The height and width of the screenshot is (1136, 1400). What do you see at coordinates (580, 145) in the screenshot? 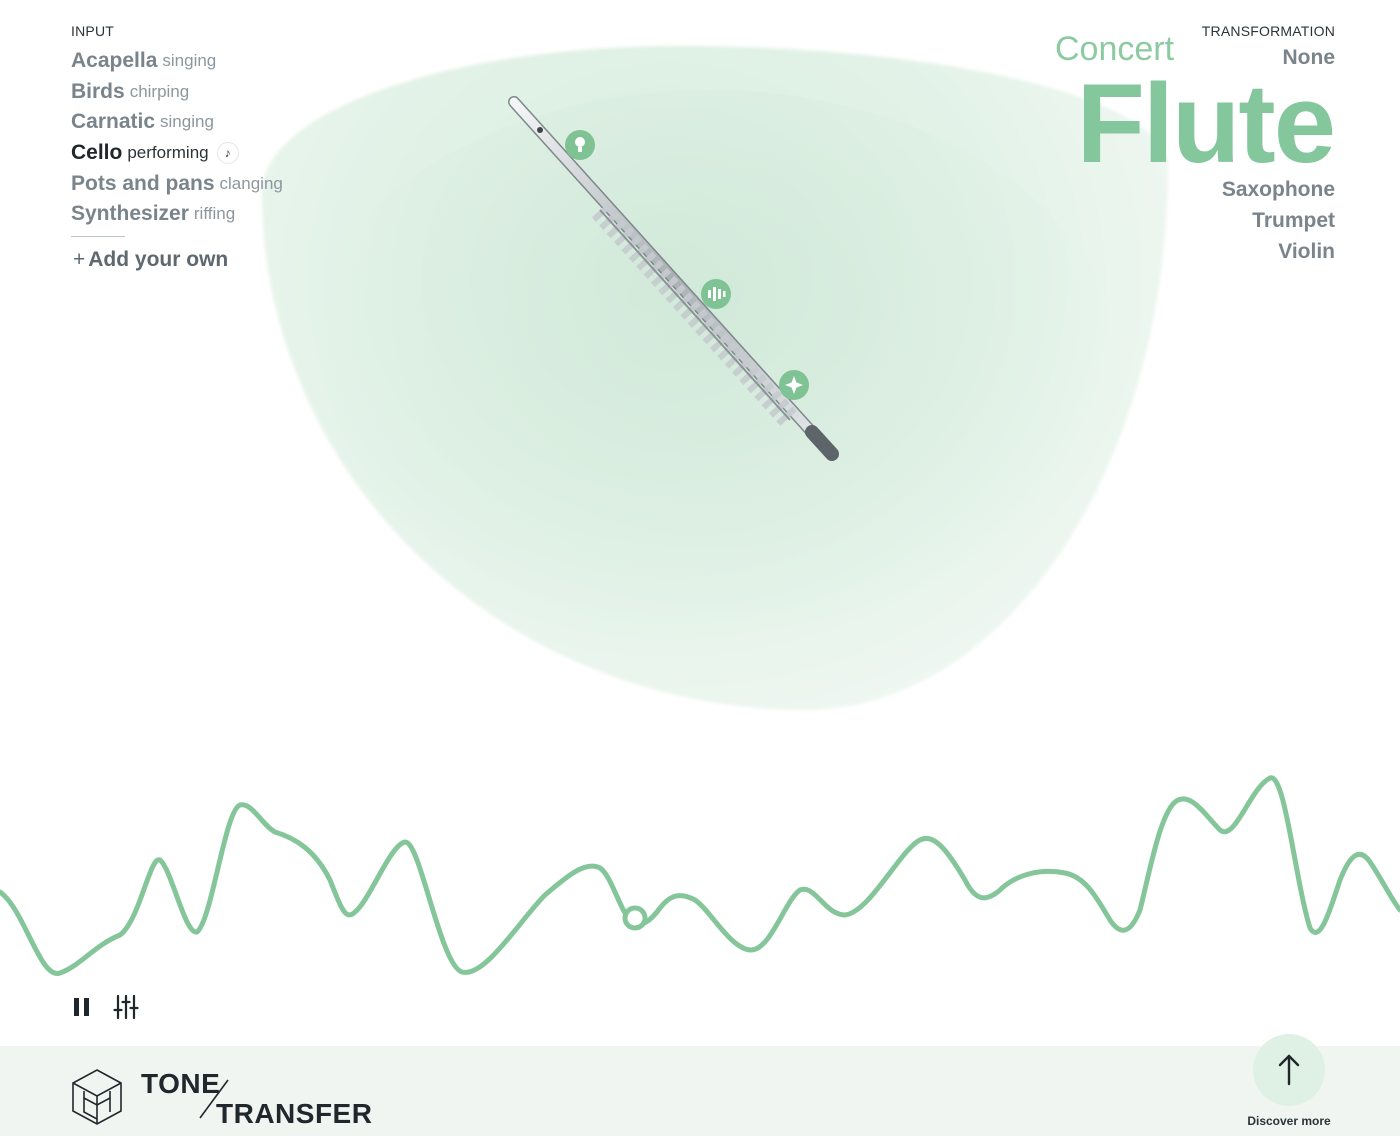
I see `lightbulb-icon` at bounding box center [580, 145].